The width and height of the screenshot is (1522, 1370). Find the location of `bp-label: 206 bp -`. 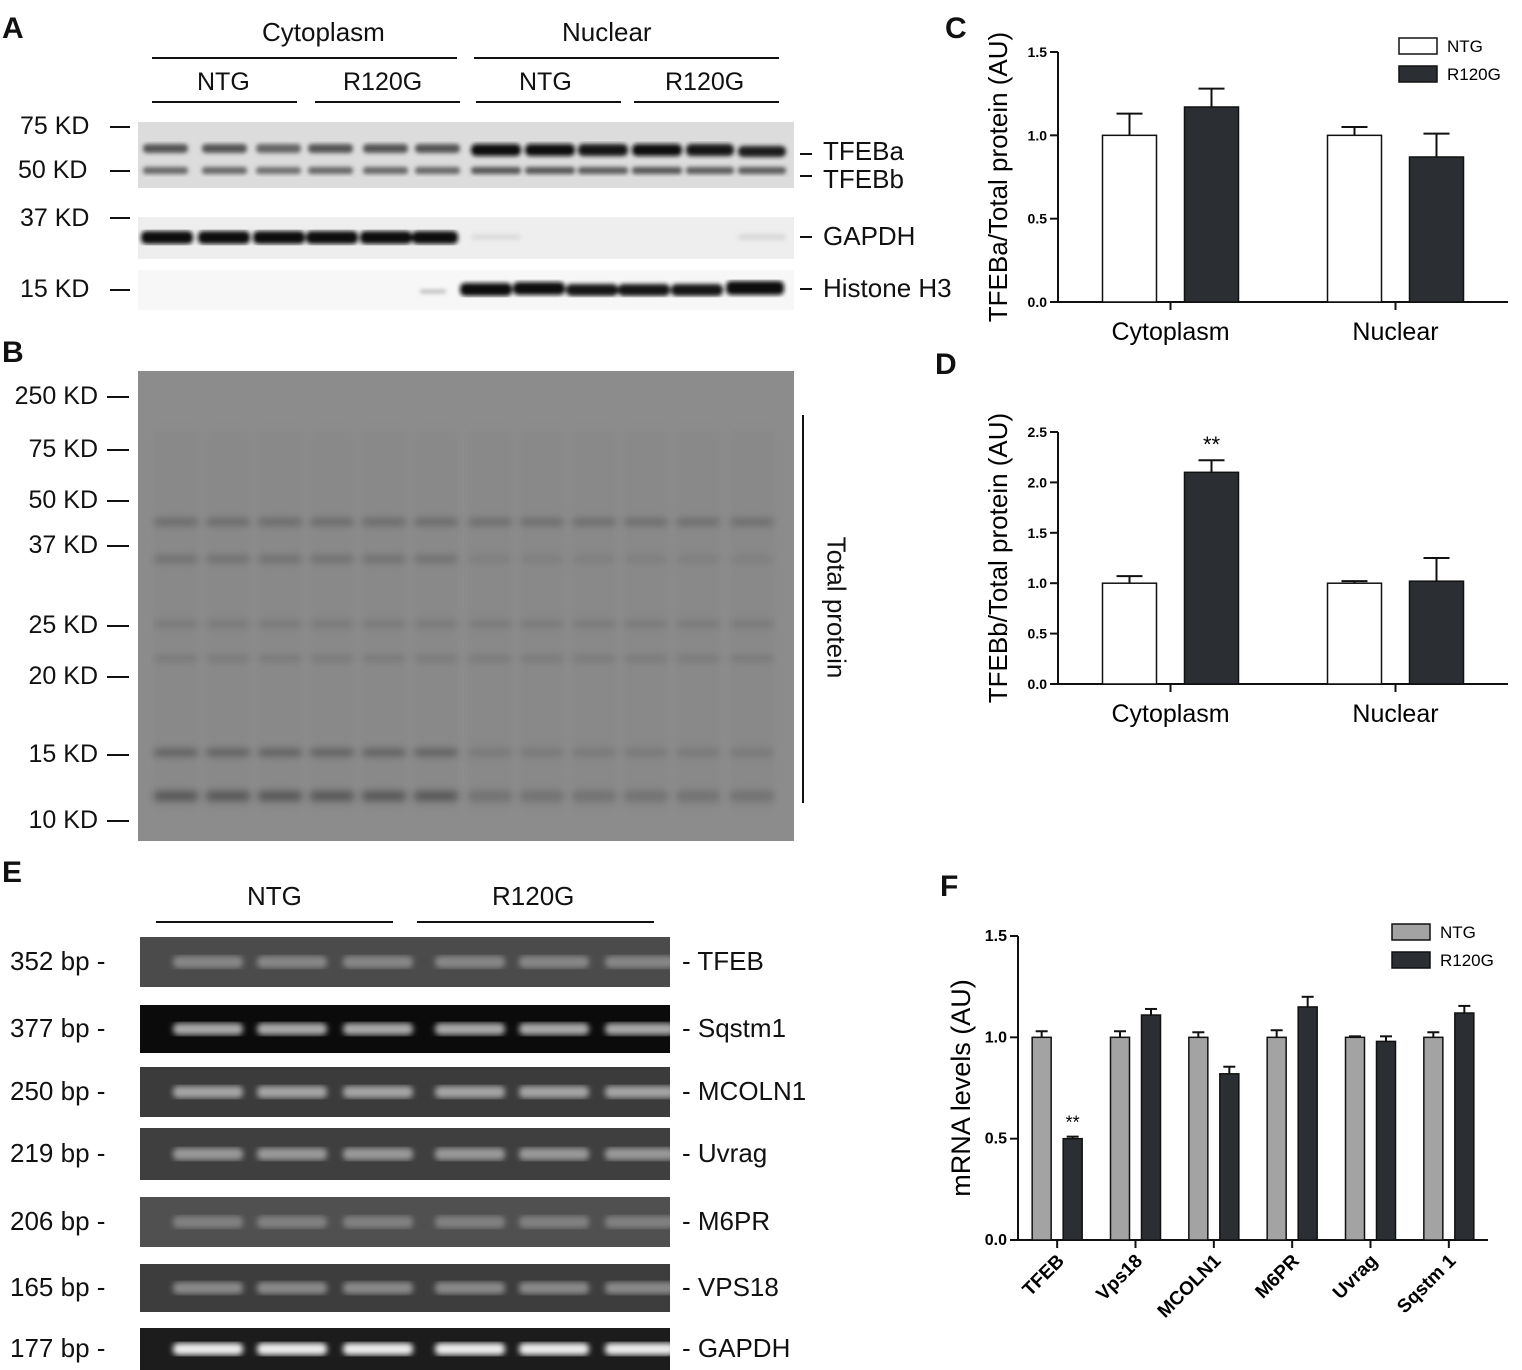

bp-label: 206 bp - is located at coordinates (58, 1221).